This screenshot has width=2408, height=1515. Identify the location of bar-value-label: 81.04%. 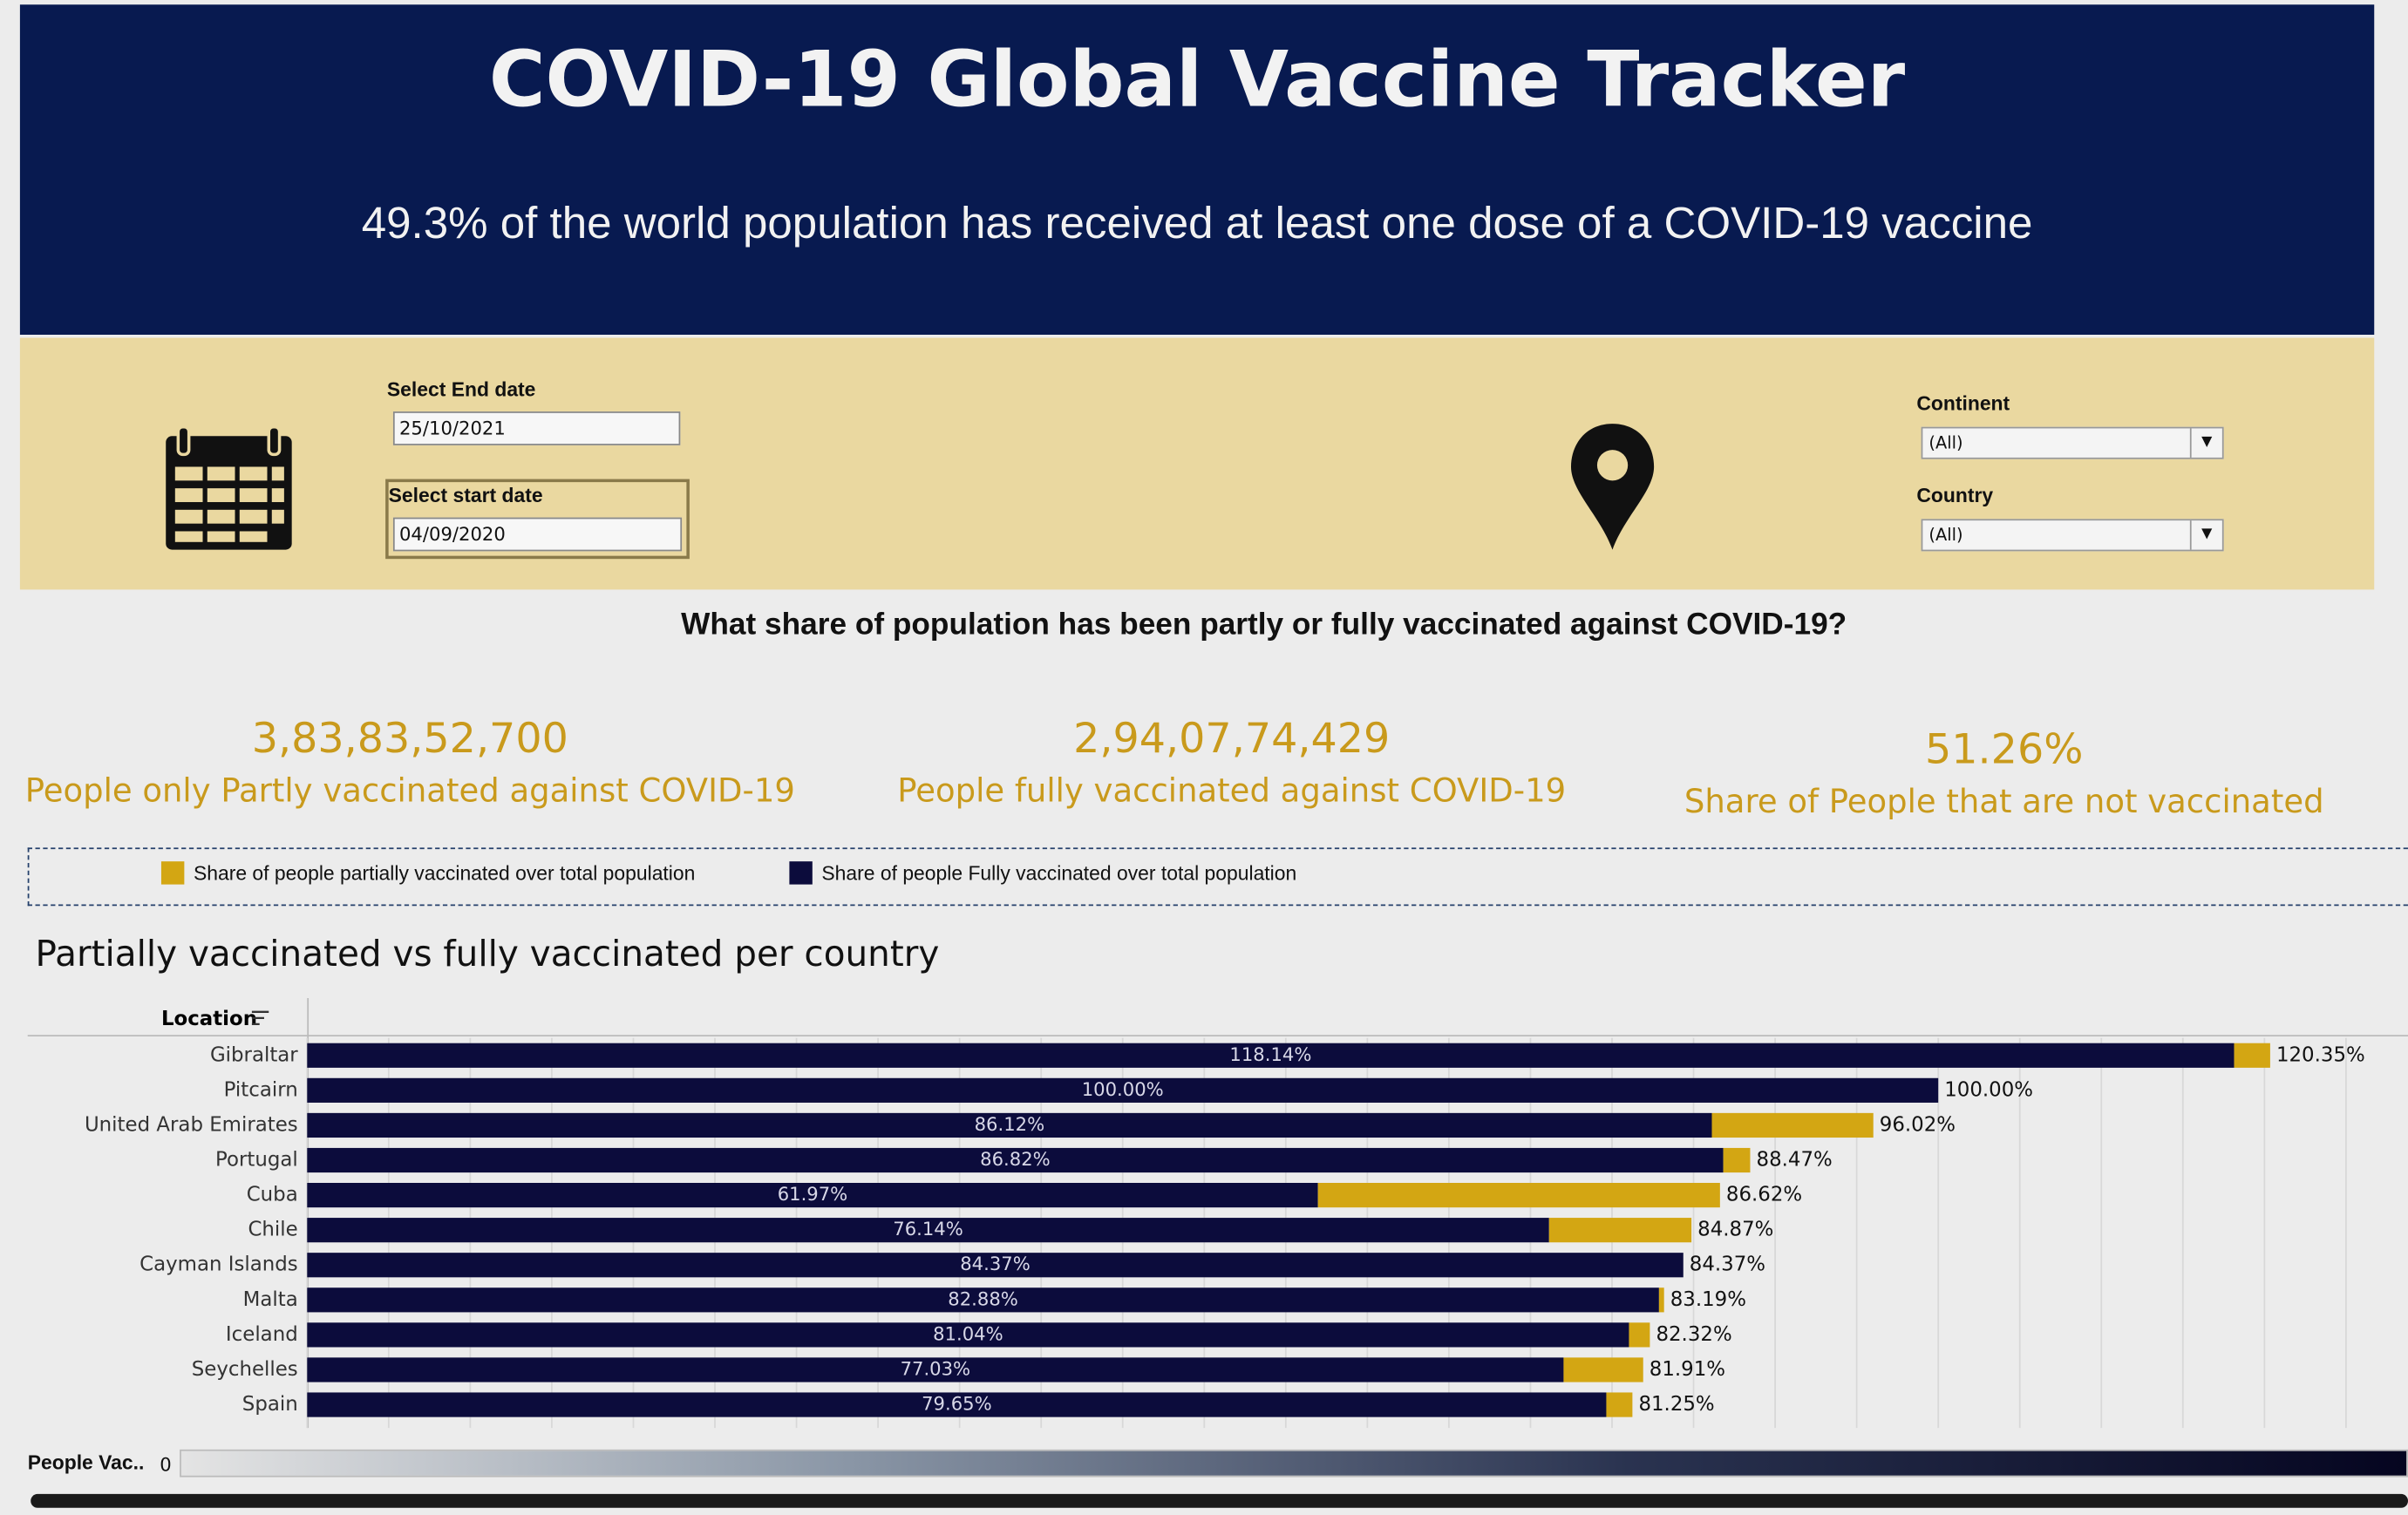
(968, 1333).